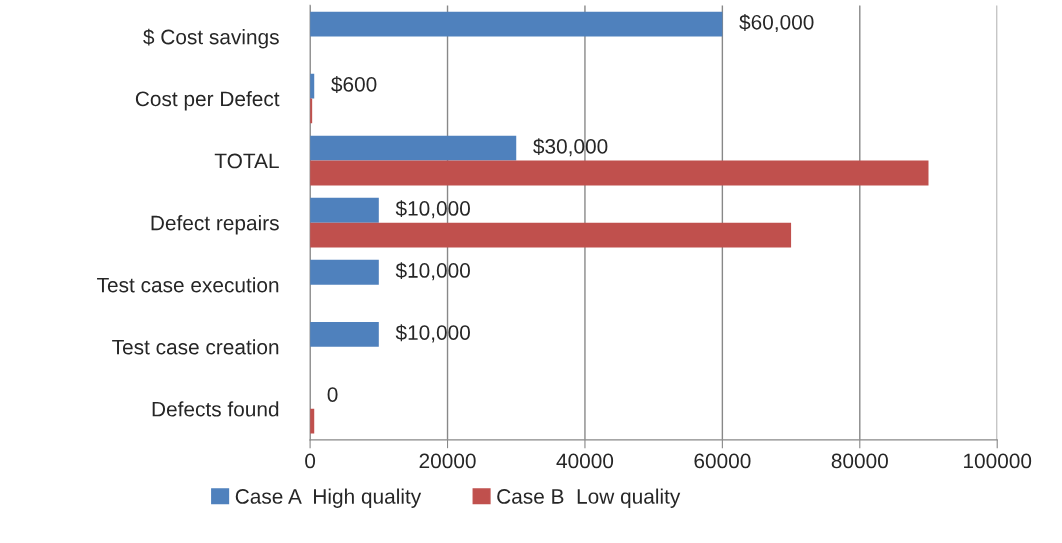  Describe the element at coordinates (589, 498) in the screenshot. I see `legend-label: Case B Low quality` at that location.